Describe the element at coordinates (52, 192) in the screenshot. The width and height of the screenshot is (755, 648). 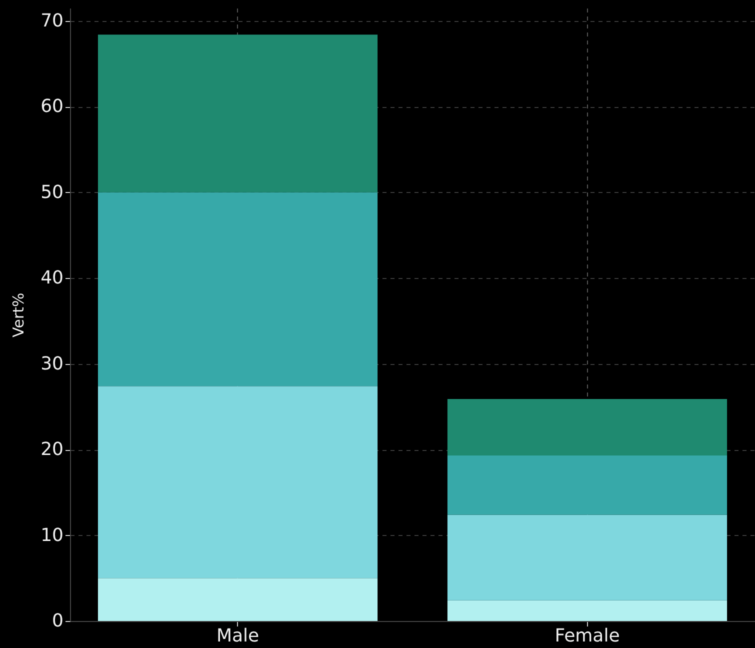
I see `y-tick-label: 50` at that location.